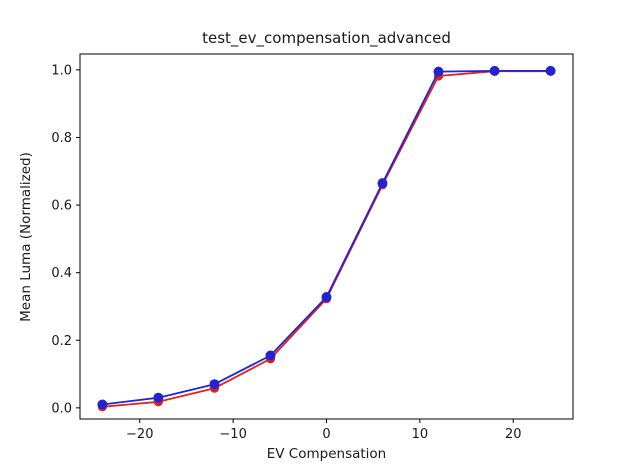 The image size is (634, 473). What do you see at coordinates (326, 434) in the screenshot?
I see `x-tick-label: 0` at bounding box center [326, 434].